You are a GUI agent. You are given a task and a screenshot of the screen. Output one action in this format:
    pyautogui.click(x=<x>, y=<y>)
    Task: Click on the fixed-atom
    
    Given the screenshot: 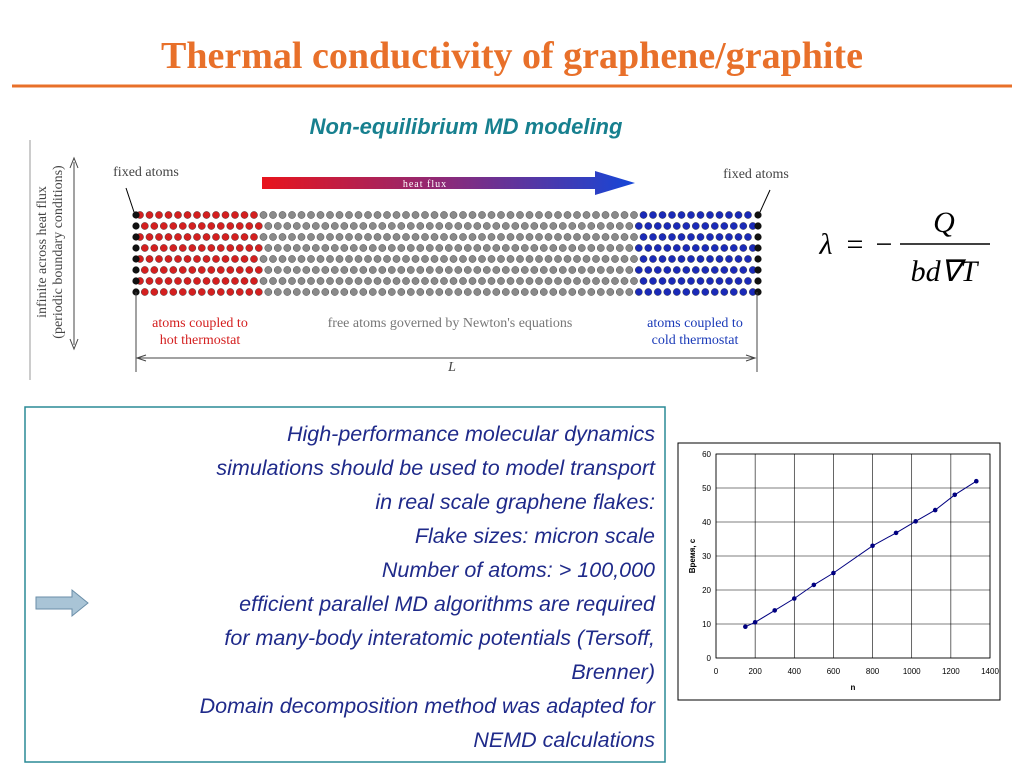 What is the action you would take?
    pyautogui.click(x=758, y=226)
    